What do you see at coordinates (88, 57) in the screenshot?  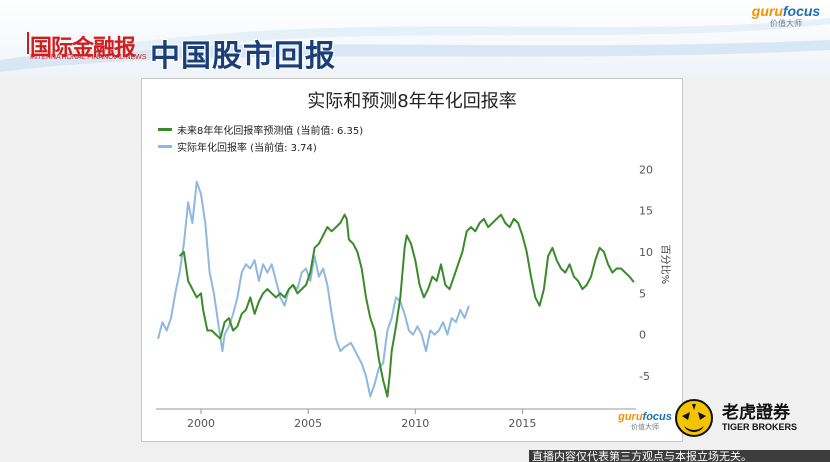 I see `news-logo-english: INTERNATIONAL FINANCIAL NEWS` at bounding box center [88, 57].